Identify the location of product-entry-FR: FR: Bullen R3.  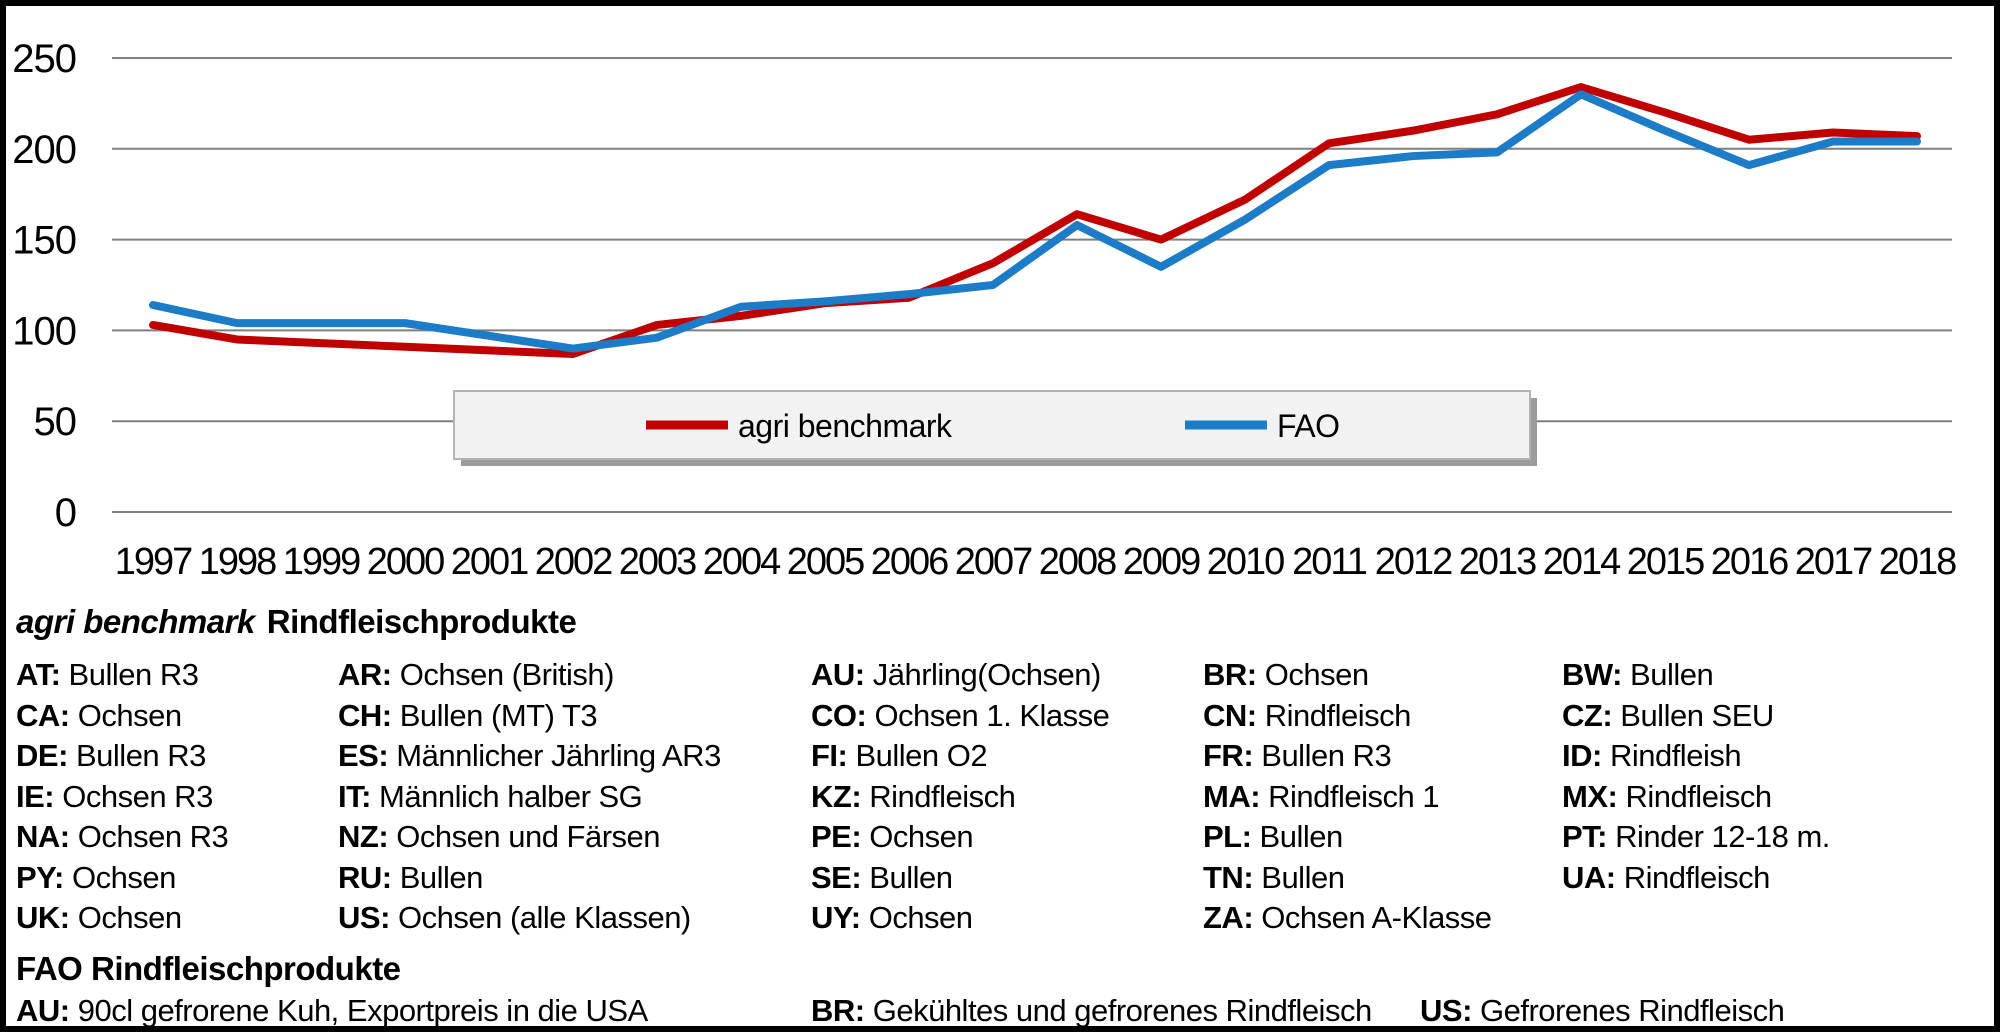
(1297, 755).